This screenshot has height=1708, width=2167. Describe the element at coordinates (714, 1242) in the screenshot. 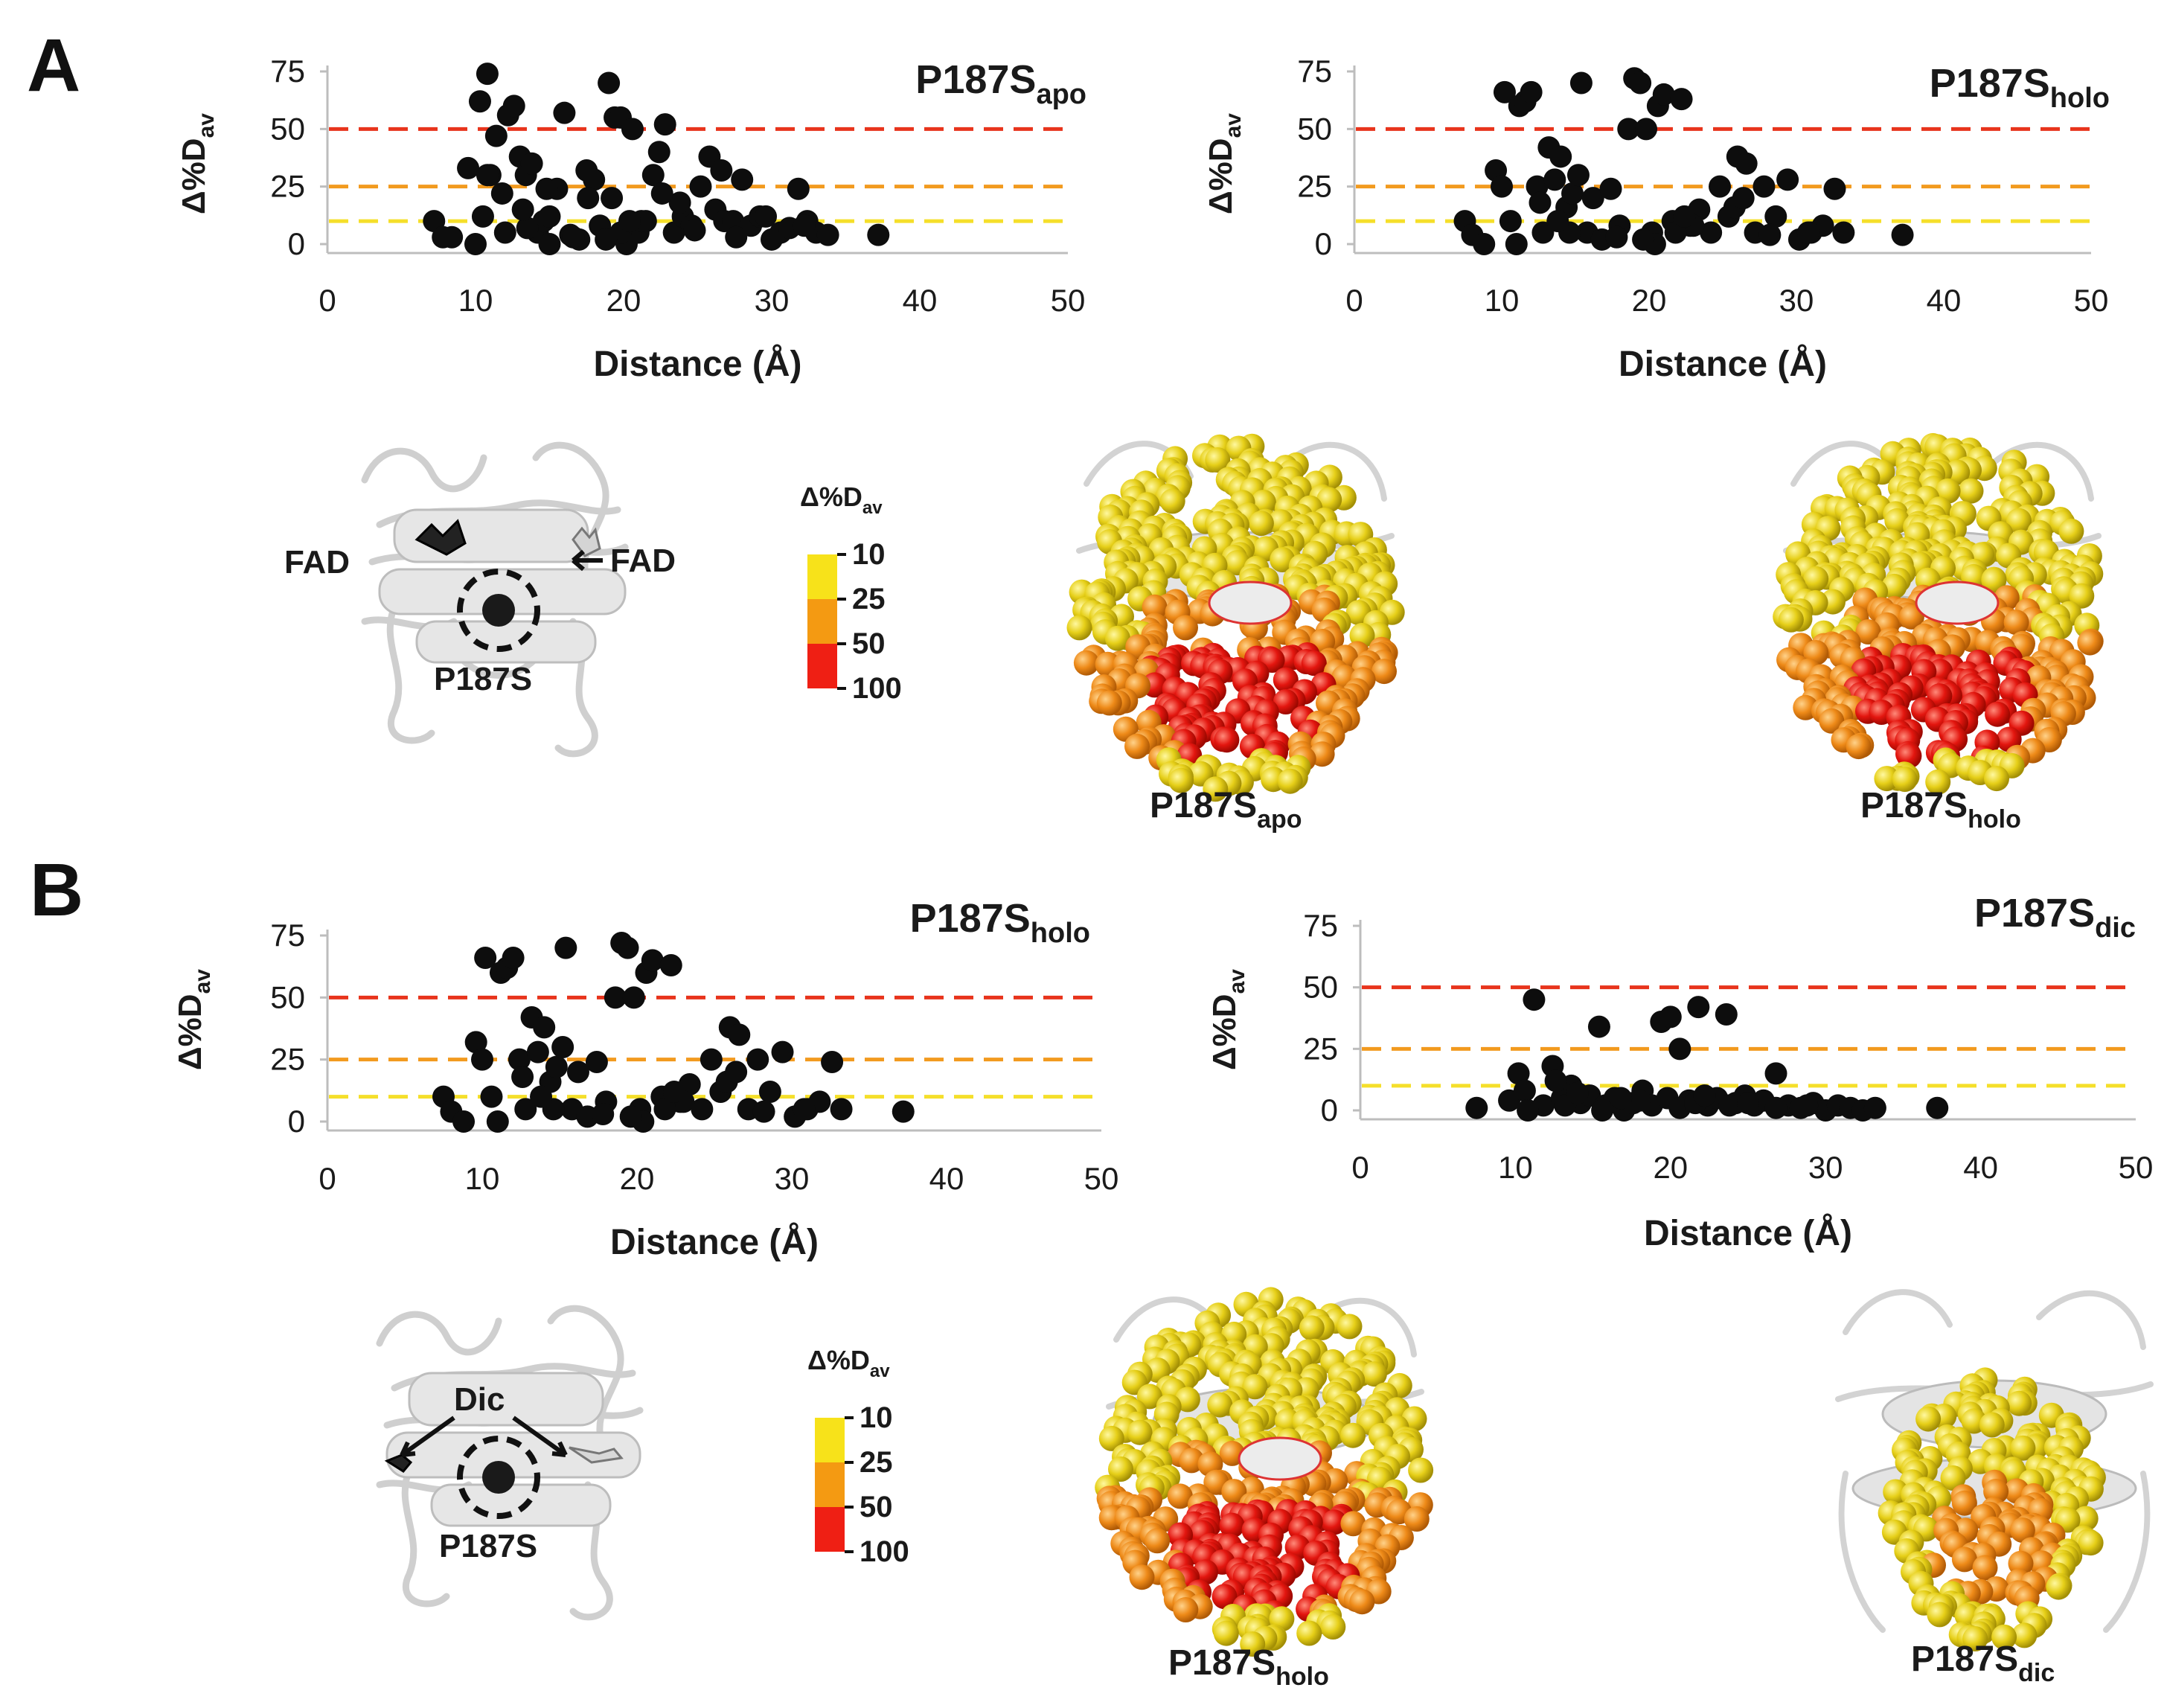

I see `x-axis-label: Distance (Å)` at that location.